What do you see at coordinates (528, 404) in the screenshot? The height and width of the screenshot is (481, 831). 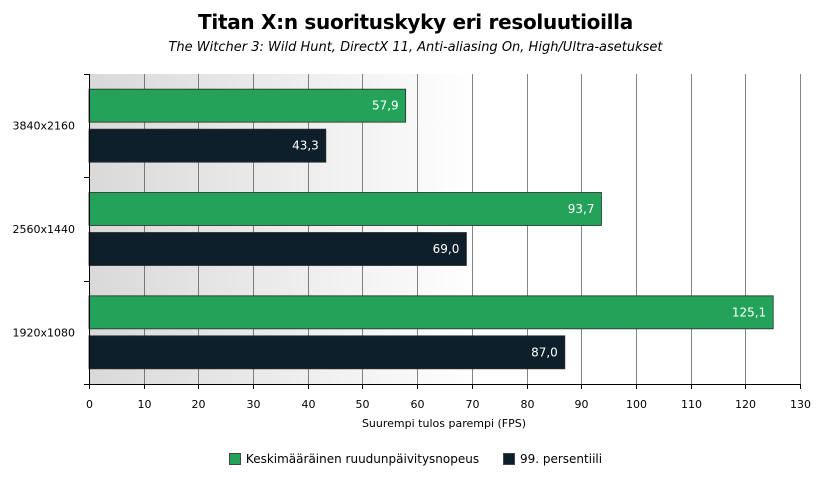 I see `x-tick-label: 80` at bounding box center [528, 404].